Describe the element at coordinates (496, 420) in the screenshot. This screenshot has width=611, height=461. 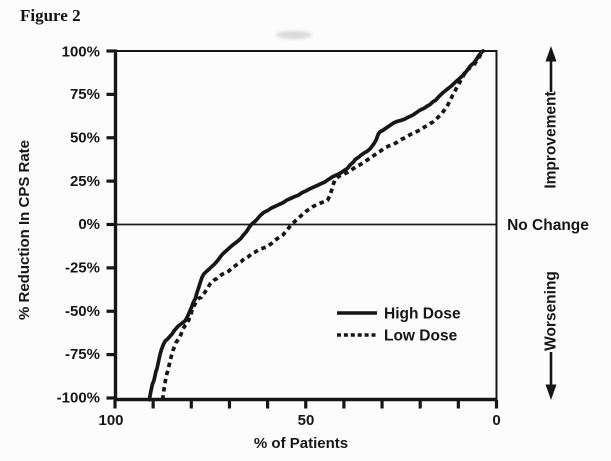
I see `x-tick-label-0: 0` at that location.